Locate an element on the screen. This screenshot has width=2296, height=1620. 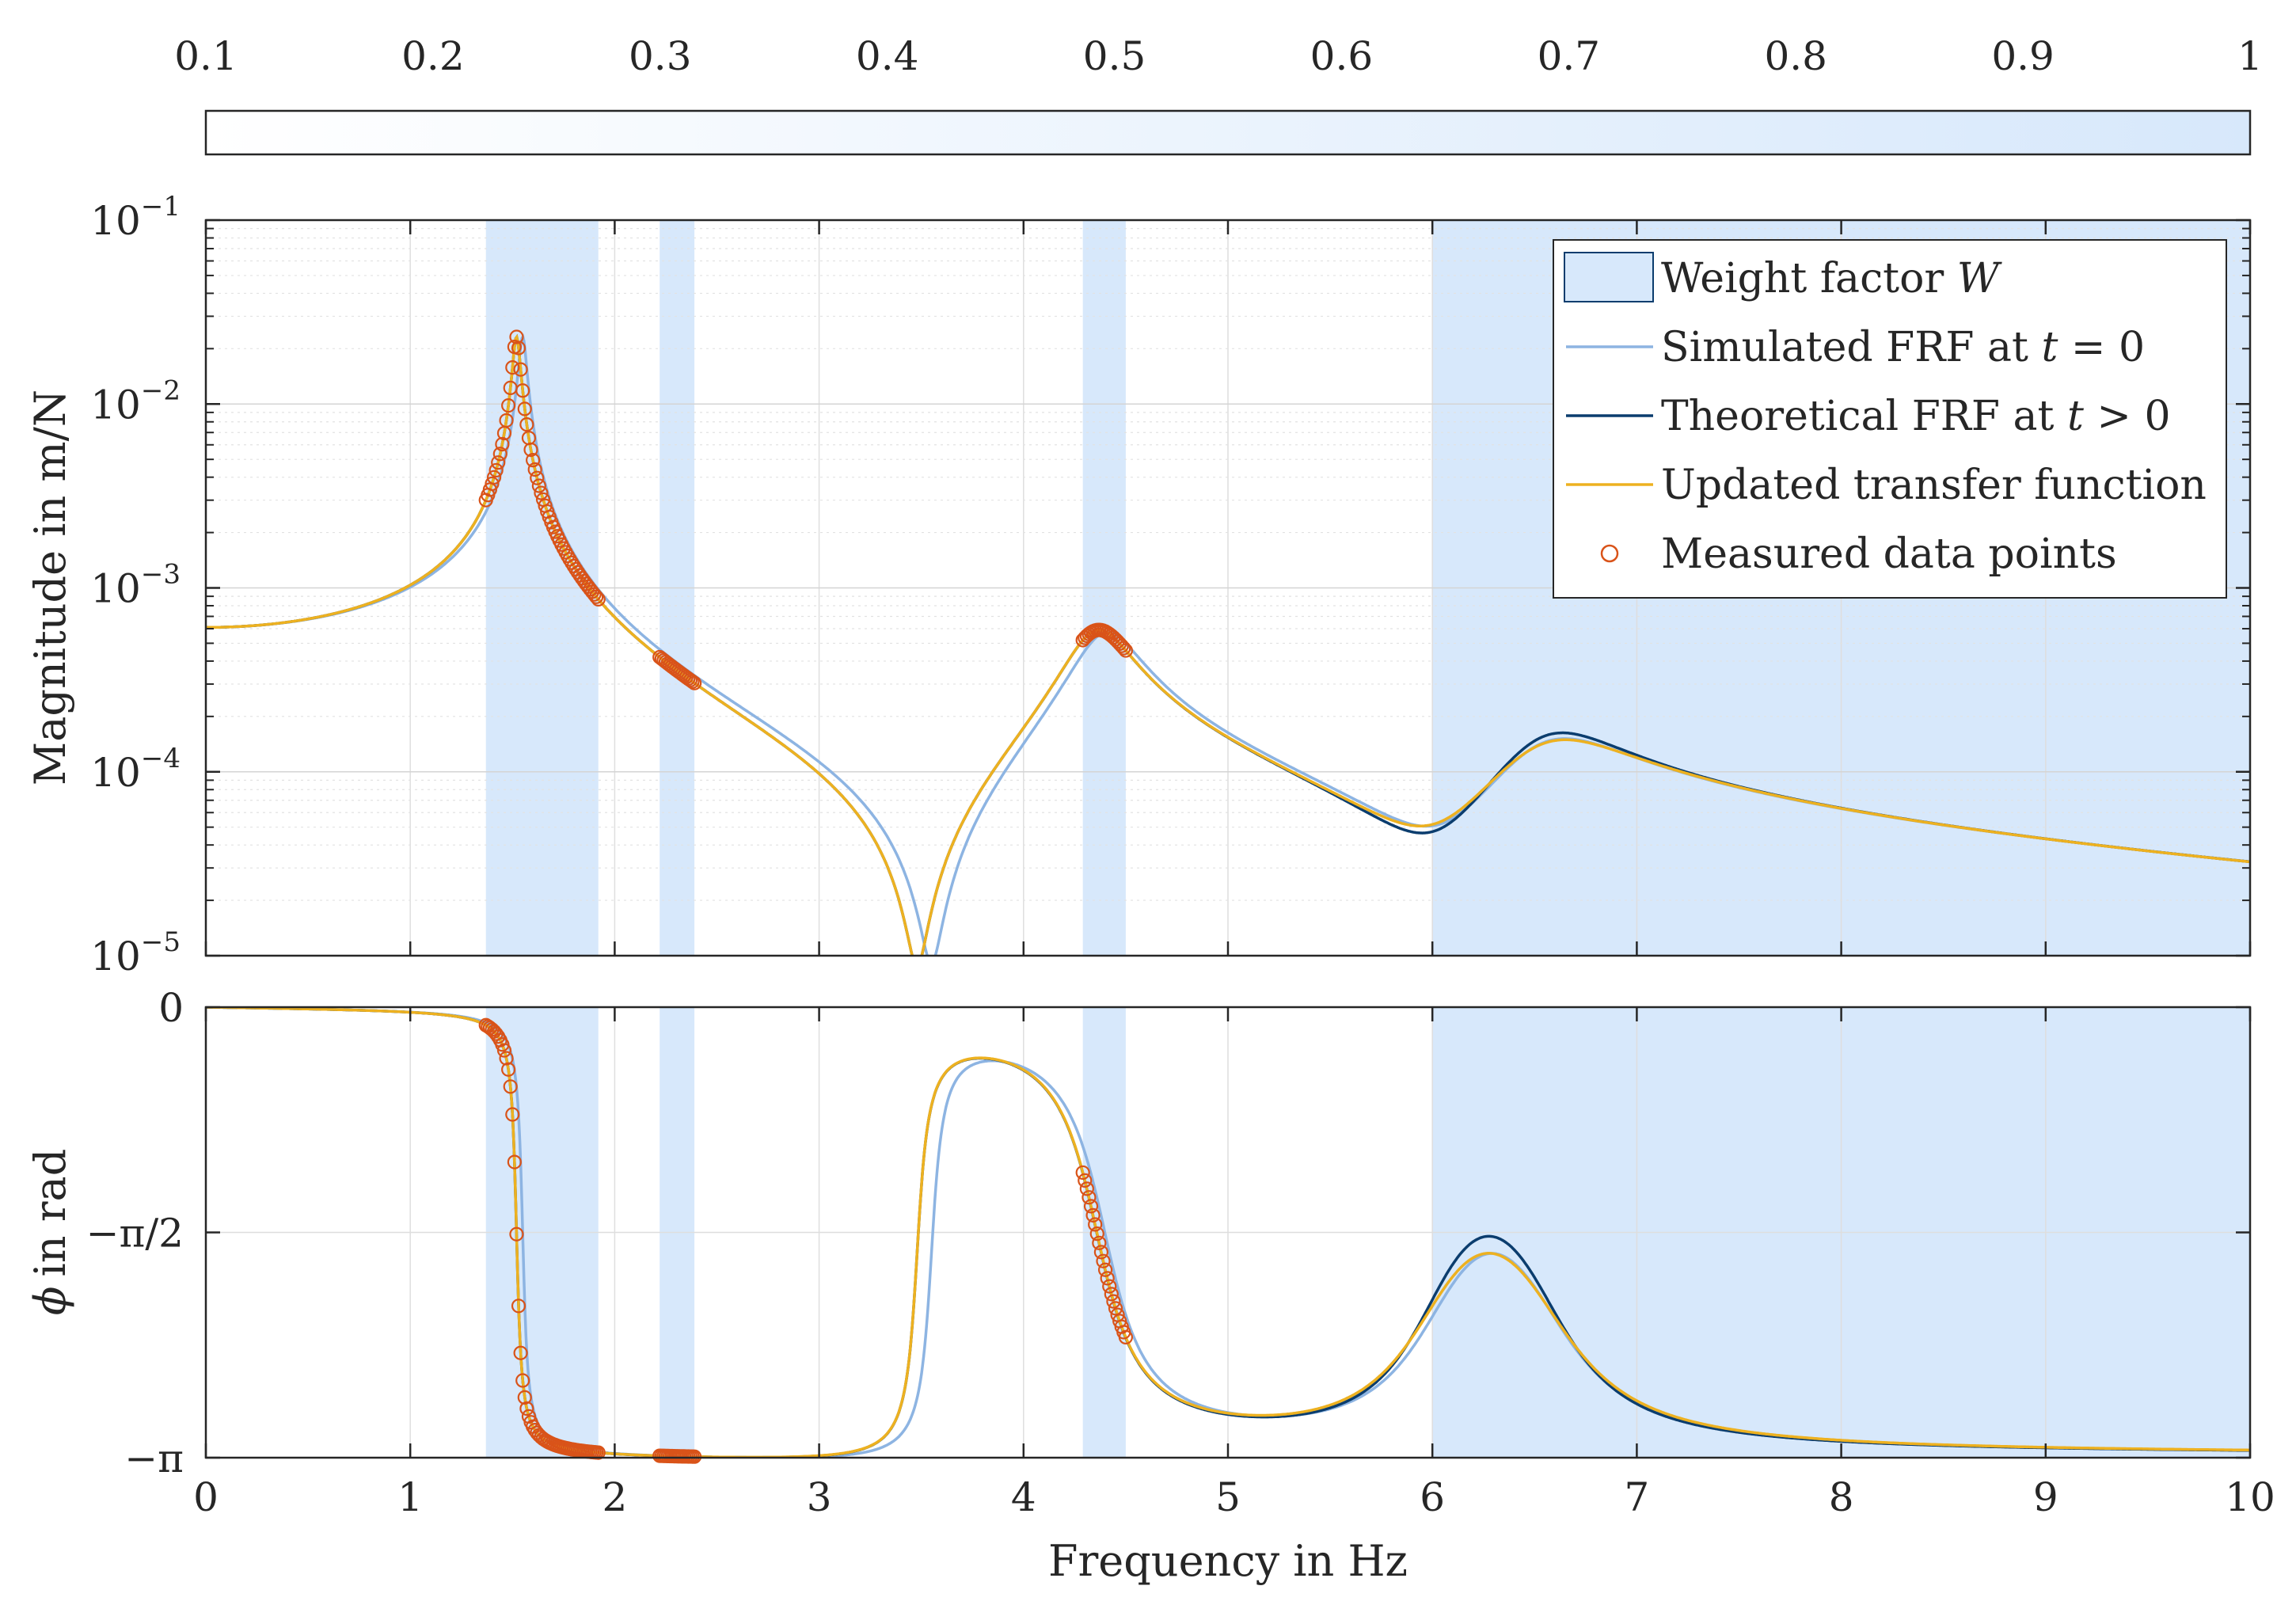
magnitude-tick-label: 10⁻¹ is located at coordinates (135, 217).